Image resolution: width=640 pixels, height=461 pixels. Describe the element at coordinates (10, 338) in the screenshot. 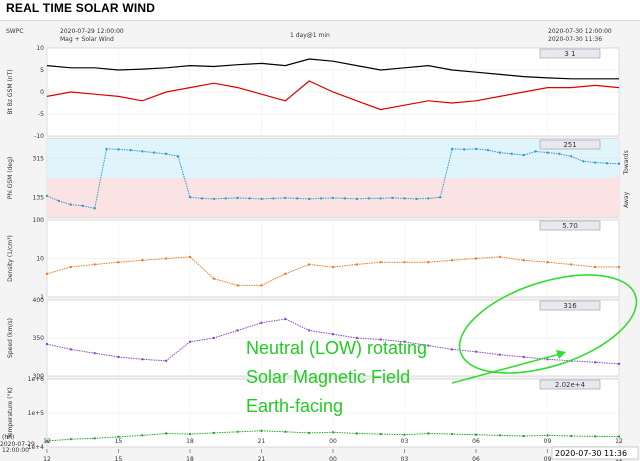

I see `y-axis-label: Speed (km/s)` at that location.